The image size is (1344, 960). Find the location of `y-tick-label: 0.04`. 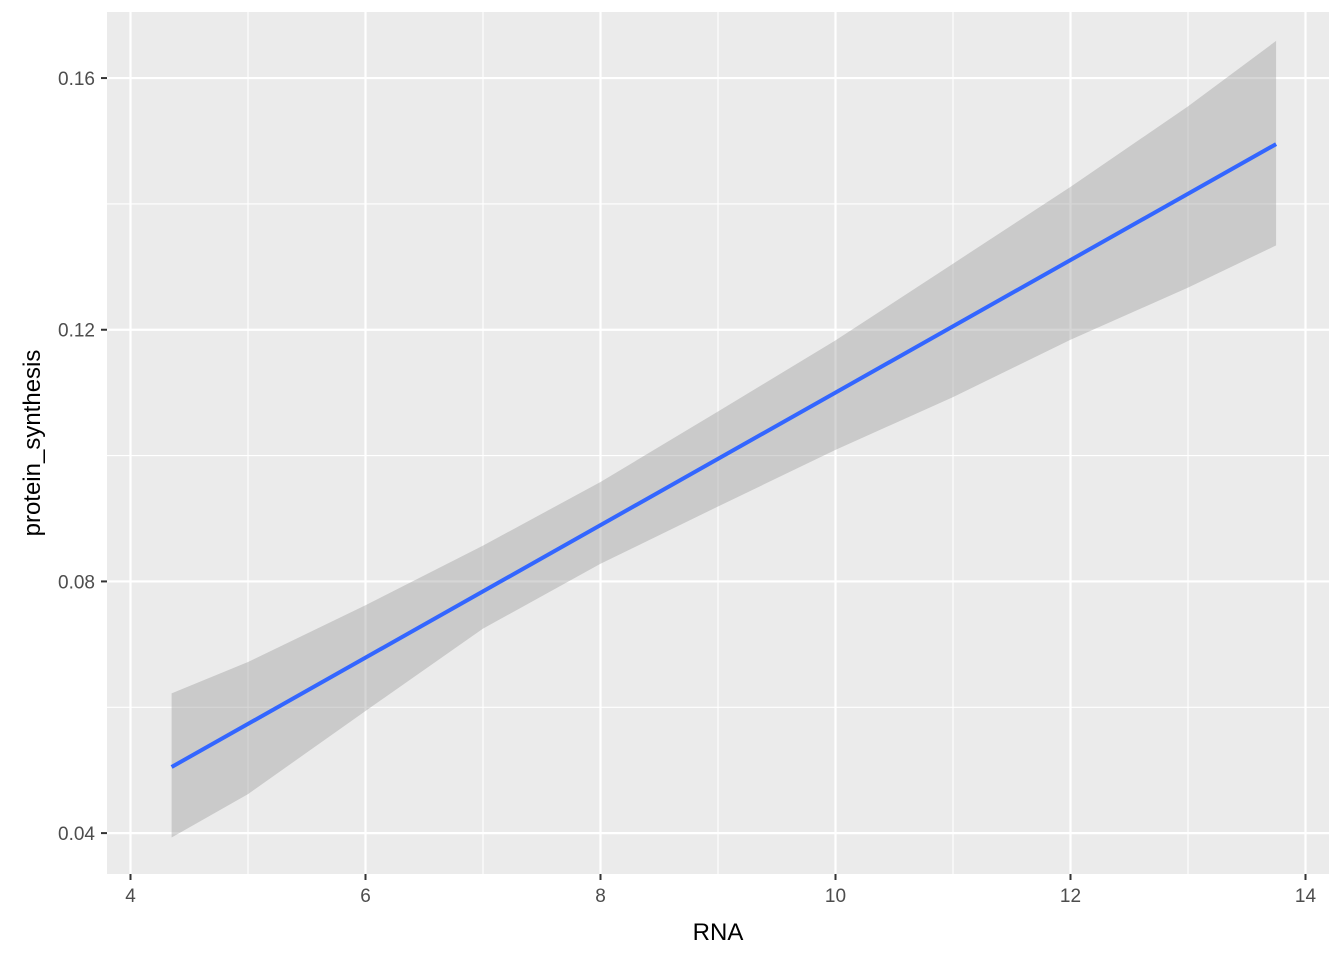

y-tick-label: 0.04 is located at coordinates (76, 834).